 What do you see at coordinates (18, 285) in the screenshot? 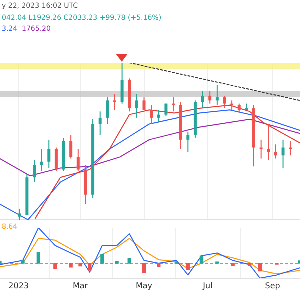
I see `x-tick-label: 2023` at bounding box center [18, 285].